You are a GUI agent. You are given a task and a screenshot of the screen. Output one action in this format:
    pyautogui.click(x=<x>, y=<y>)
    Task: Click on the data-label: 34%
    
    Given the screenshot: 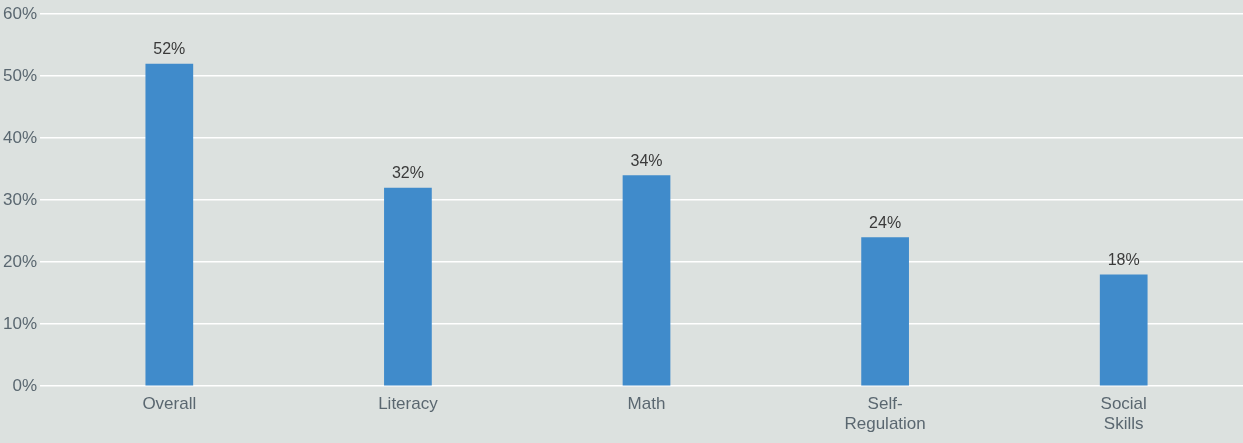 What is the action you would take?
    pyautogui.click(x=646, y=160)
    